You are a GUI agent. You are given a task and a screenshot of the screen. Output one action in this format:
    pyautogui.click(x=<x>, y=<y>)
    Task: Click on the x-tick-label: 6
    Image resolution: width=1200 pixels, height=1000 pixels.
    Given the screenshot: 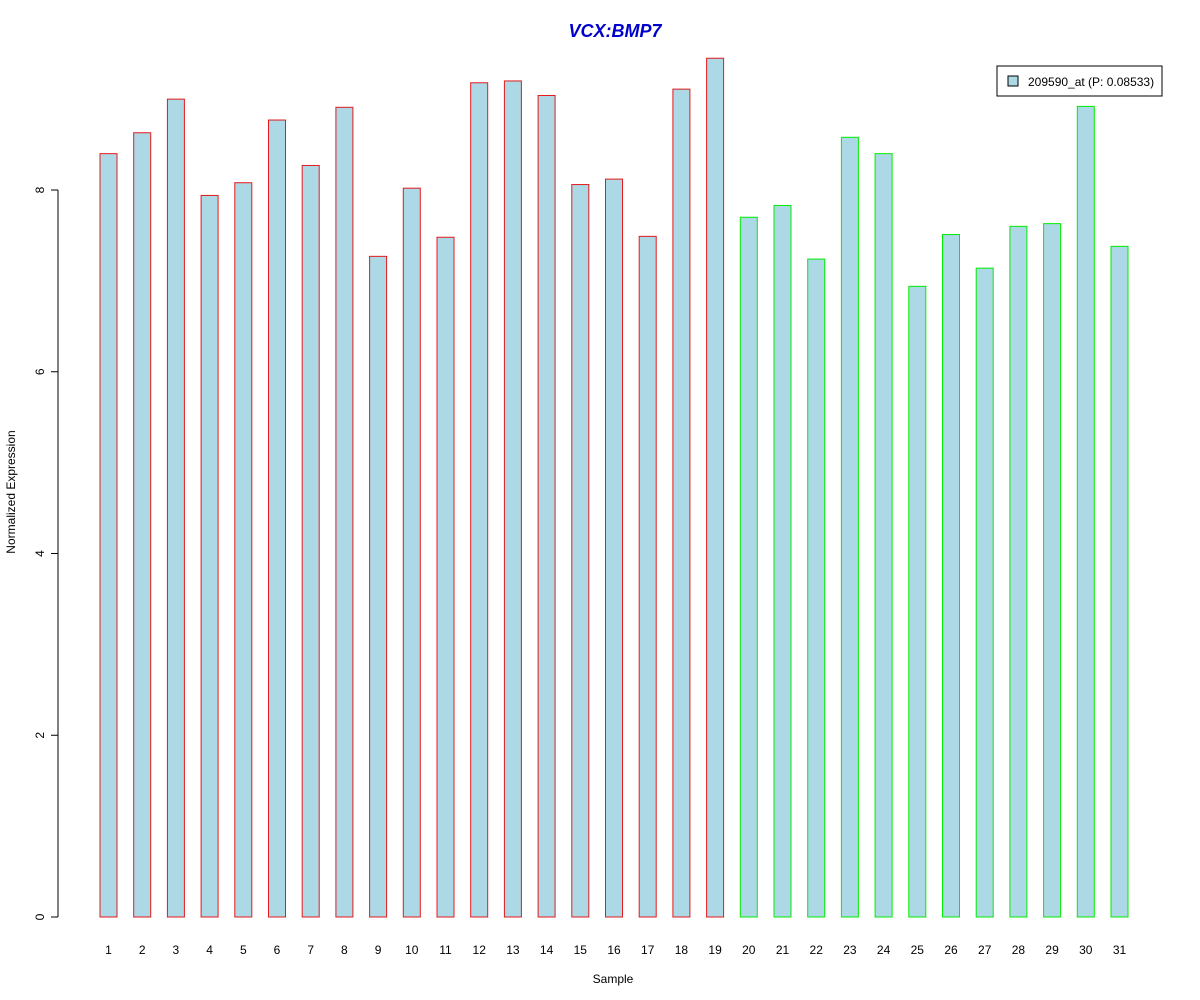 What is the action you would take?
    pyautogui.click(x=277, y=950)
    